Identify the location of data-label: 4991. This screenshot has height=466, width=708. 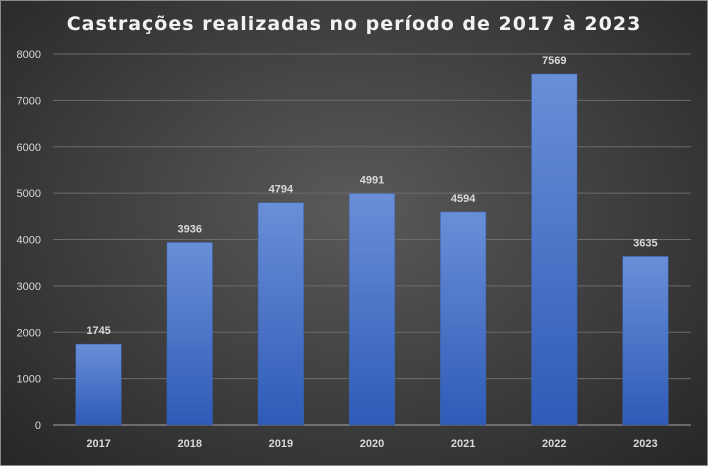
(372, 181).